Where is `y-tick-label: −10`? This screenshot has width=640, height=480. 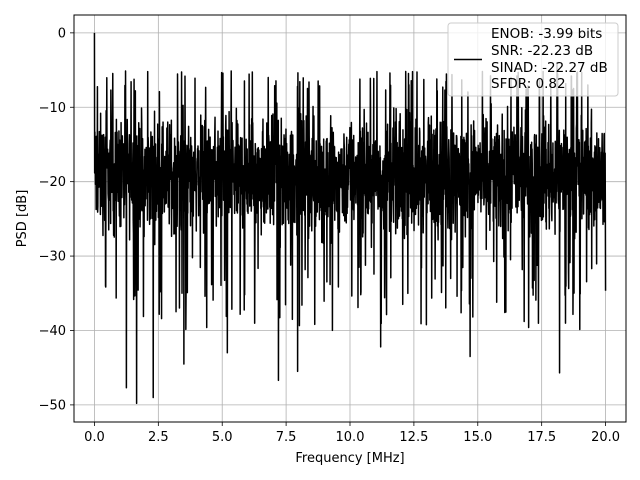 y-tick-label: −10 is located at coordinates (52, 108).